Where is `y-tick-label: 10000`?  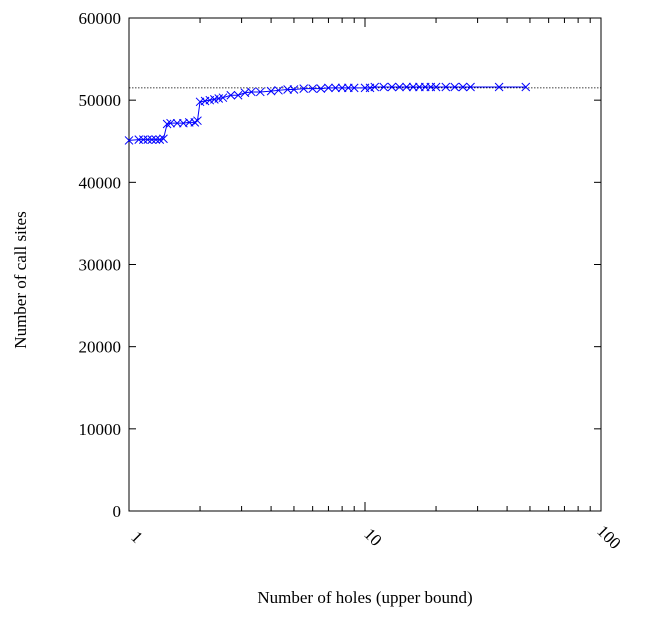
y-tick-label: 10000 is located at coordinates (100, 429).